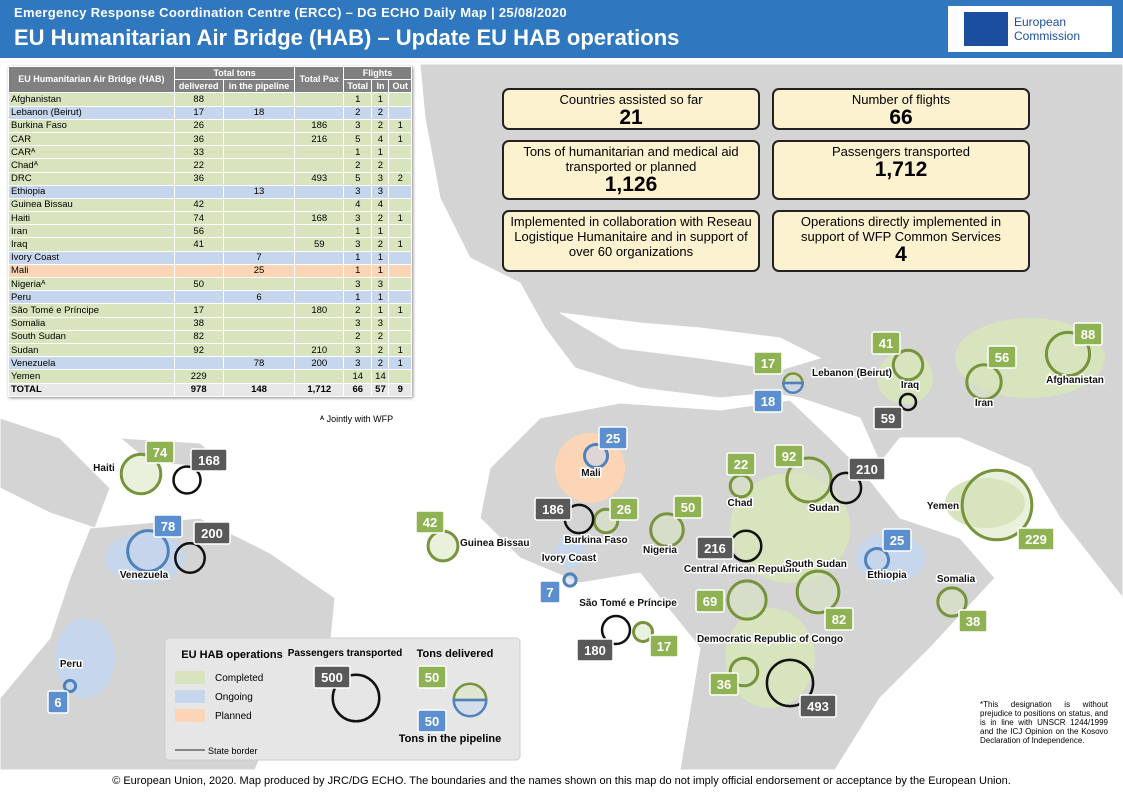 Image resolution: width=1123 pixels, height=794 pixels. What do you see at coordinates (824, 508) in the screenshot?
I see `country-label: Sudan` at bounding box center [824, 508].